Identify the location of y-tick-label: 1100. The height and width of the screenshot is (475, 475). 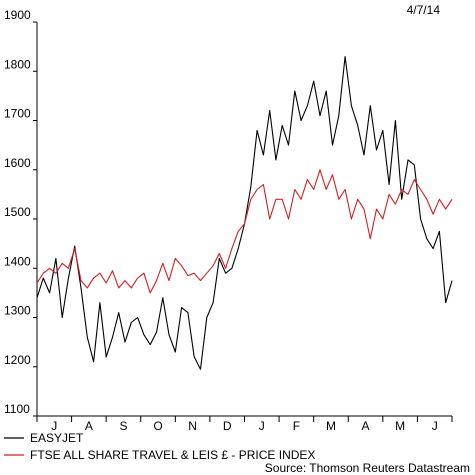
(17, 409).